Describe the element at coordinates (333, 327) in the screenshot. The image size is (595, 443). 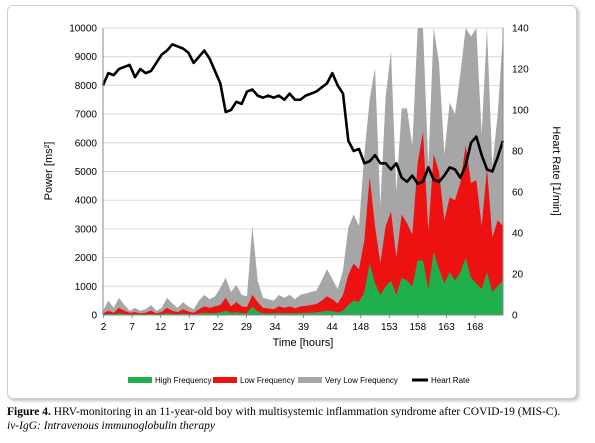
I see `x-tick-label: 44` at that location.